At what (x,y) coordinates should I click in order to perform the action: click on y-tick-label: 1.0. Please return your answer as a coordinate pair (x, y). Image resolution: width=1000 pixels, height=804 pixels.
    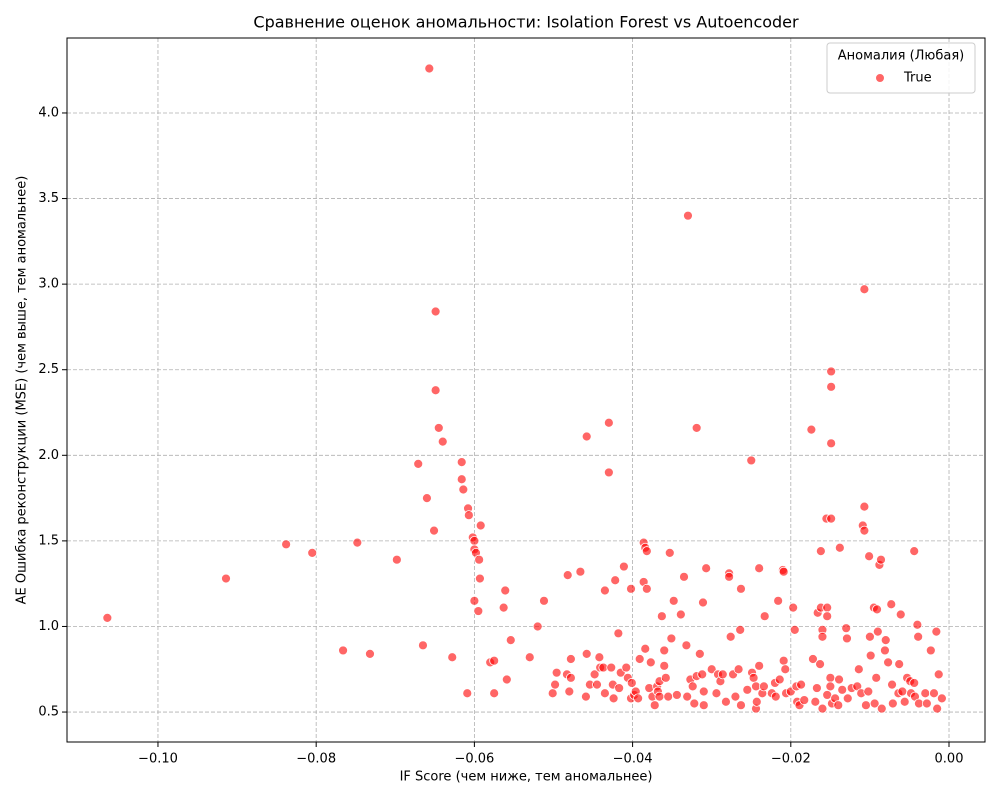
    Looking at the image, I should click on (48, 626).